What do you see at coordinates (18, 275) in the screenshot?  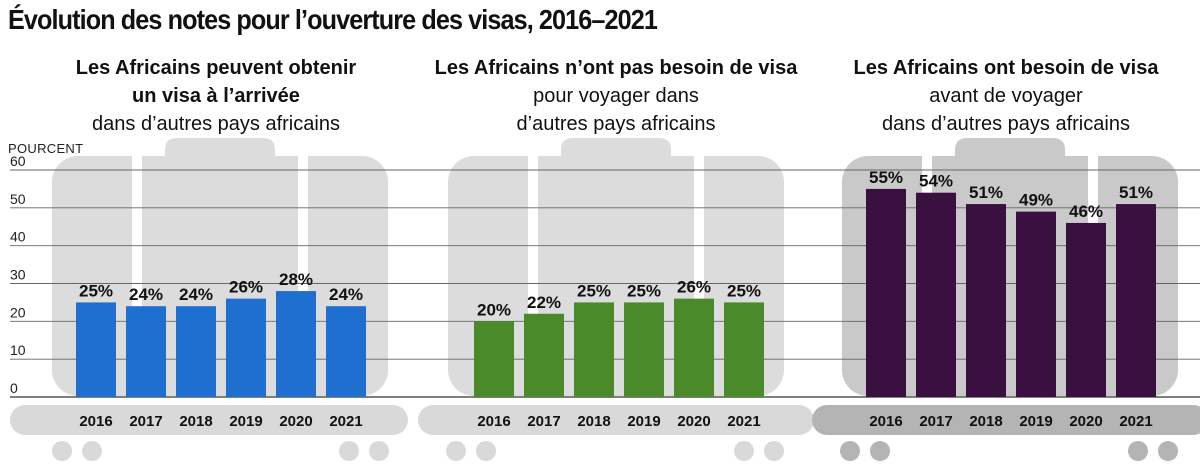 I see `y-tick-label: 30` at bounding box center [18, 275].